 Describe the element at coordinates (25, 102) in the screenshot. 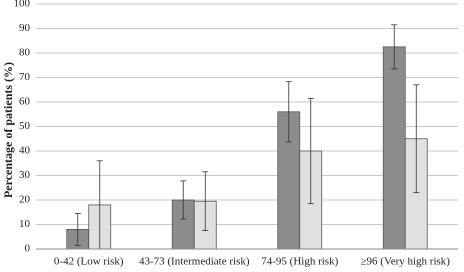

I see `y-tick-label: 60` at that location.